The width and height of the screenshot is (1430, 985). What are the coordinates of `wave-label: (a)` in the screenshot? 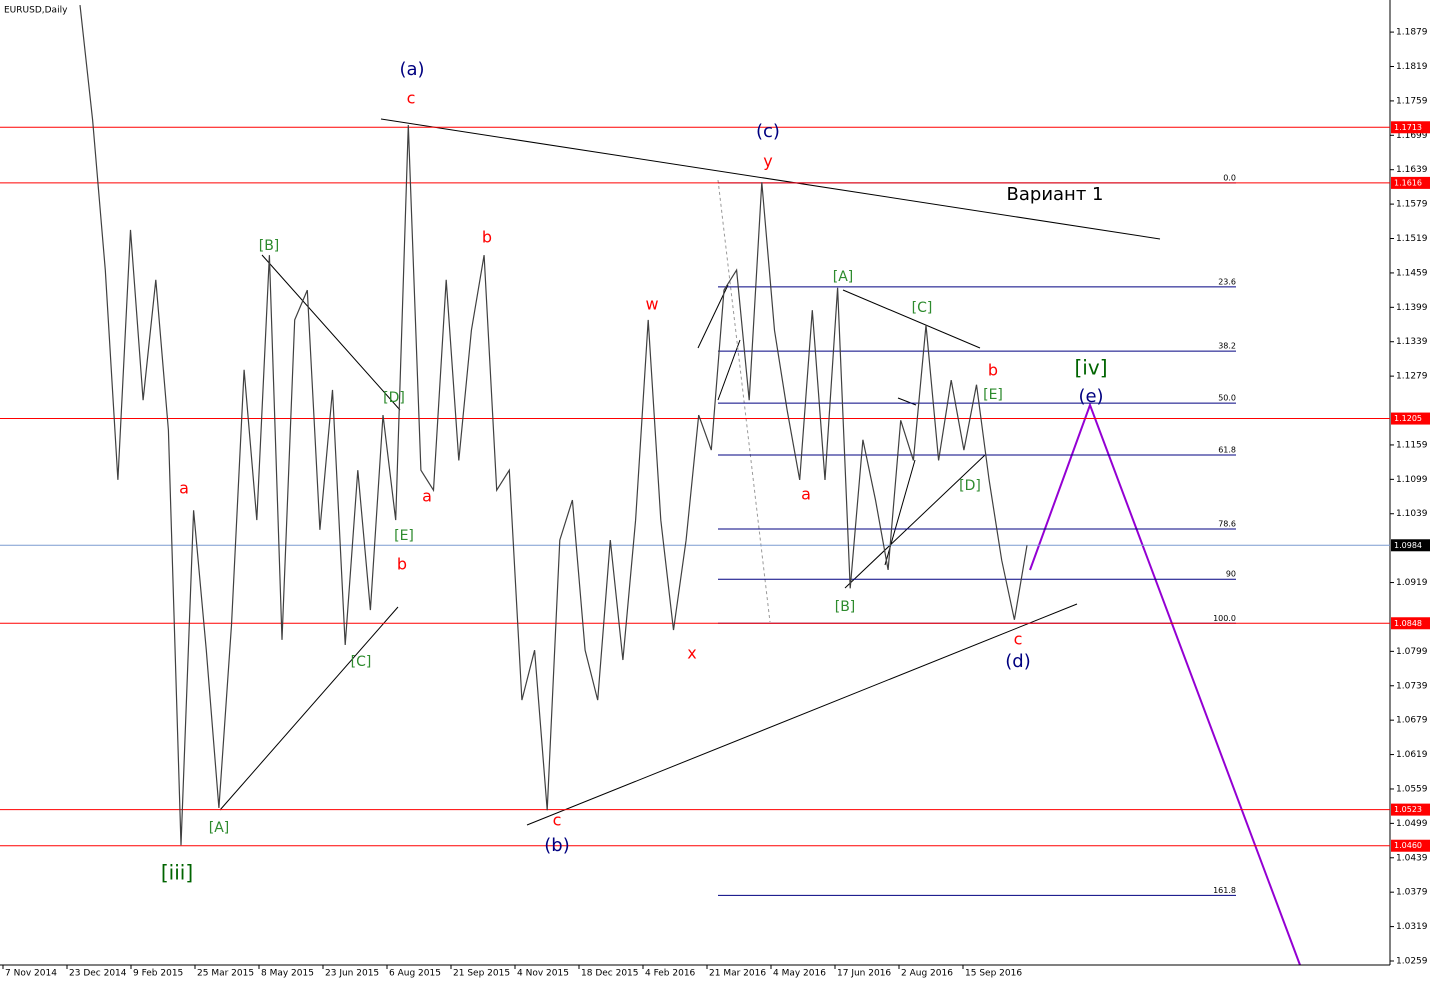 It's located at (411, 69).